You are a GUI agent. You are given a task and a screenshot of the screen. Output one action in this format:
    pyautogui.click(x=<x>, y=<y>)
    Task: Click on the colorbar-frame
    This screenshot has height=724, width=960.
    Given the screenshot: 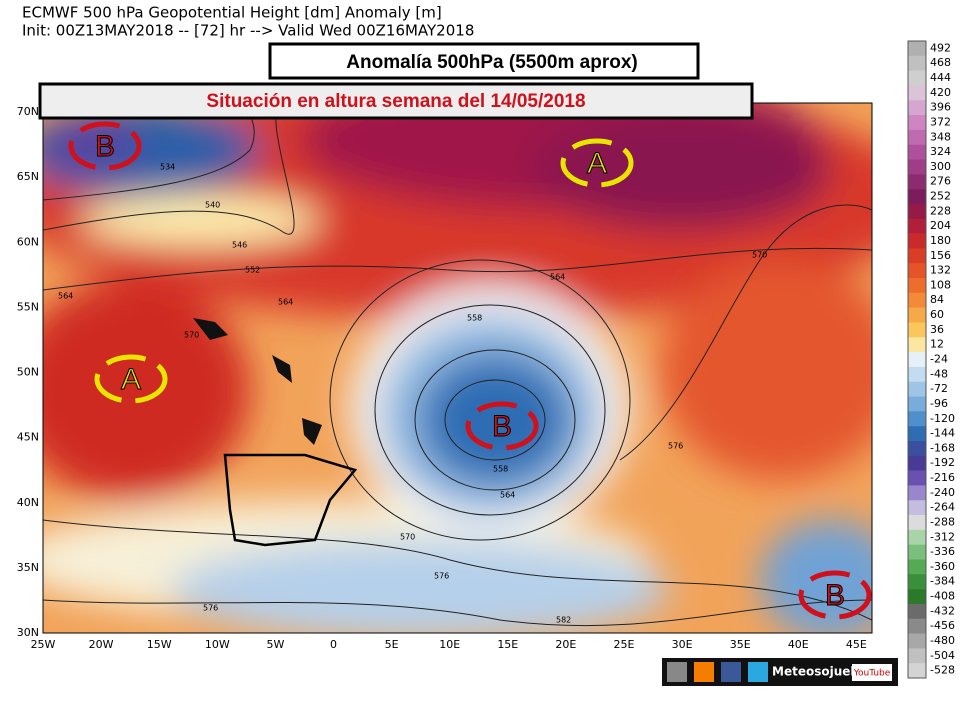 What is the action you would take?
    pyautogui.click(x=917, y=359)
    